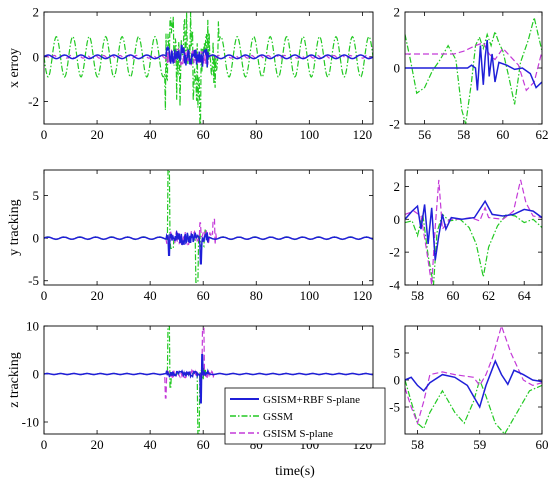 The image size is (550, 487). I want to click on z-main-xtick-label: 60, so click(203, 444).